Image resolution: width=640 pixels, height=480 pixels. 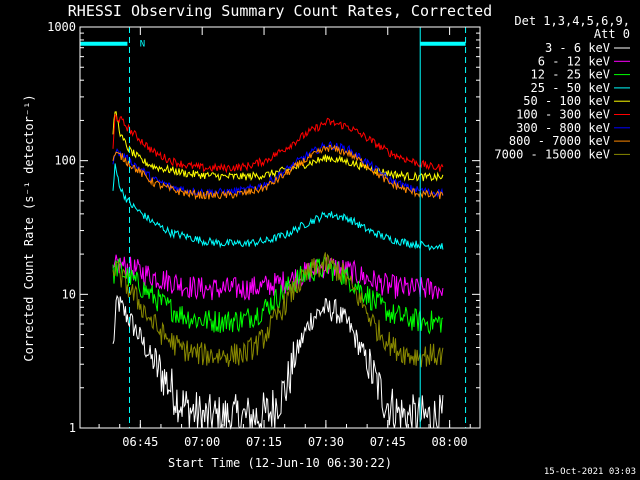 I want to click on x-tick-label-2: 07:15, so click(x=264, y=442).